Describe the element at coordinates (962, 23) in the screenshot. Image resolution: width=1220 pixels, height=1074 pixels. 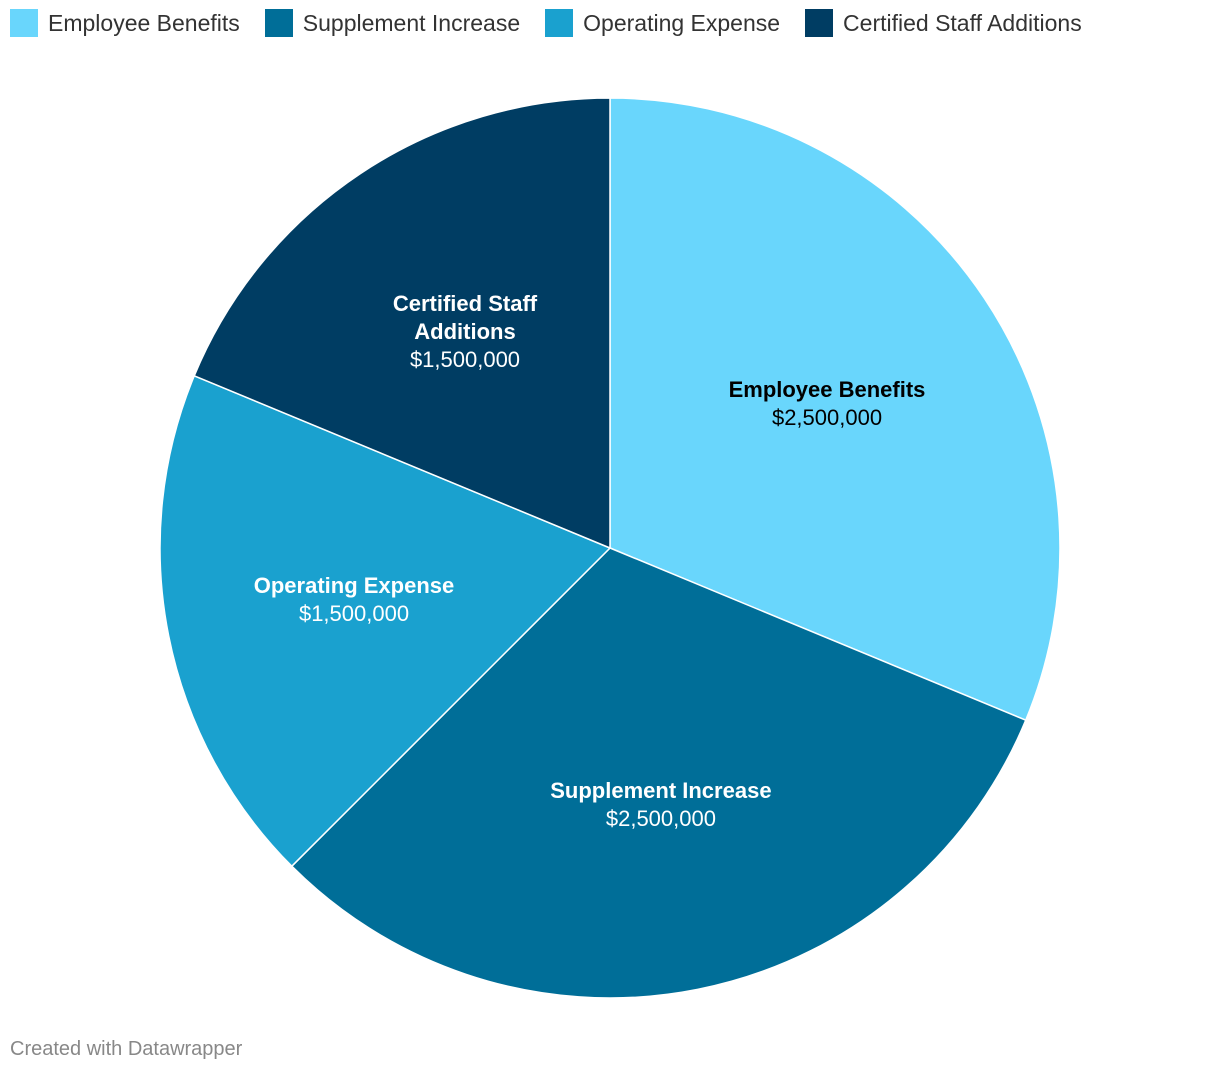
I see `legend-label: Certified Staff Additions` at that location.